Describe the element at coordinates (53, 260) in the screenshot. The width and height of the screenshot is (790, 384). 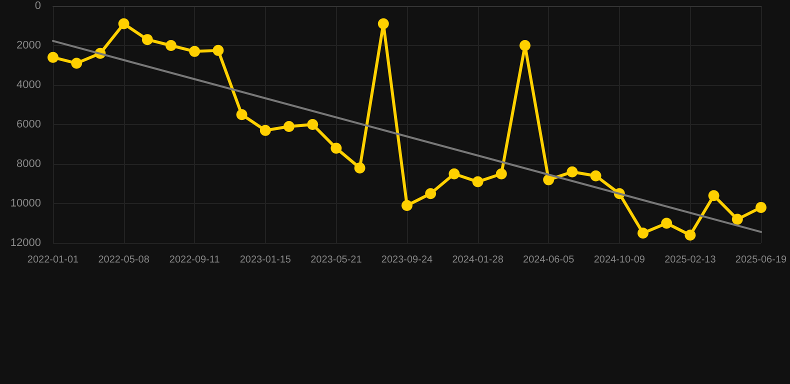
I see `x-tick-label: 2022-01-01` at that location.